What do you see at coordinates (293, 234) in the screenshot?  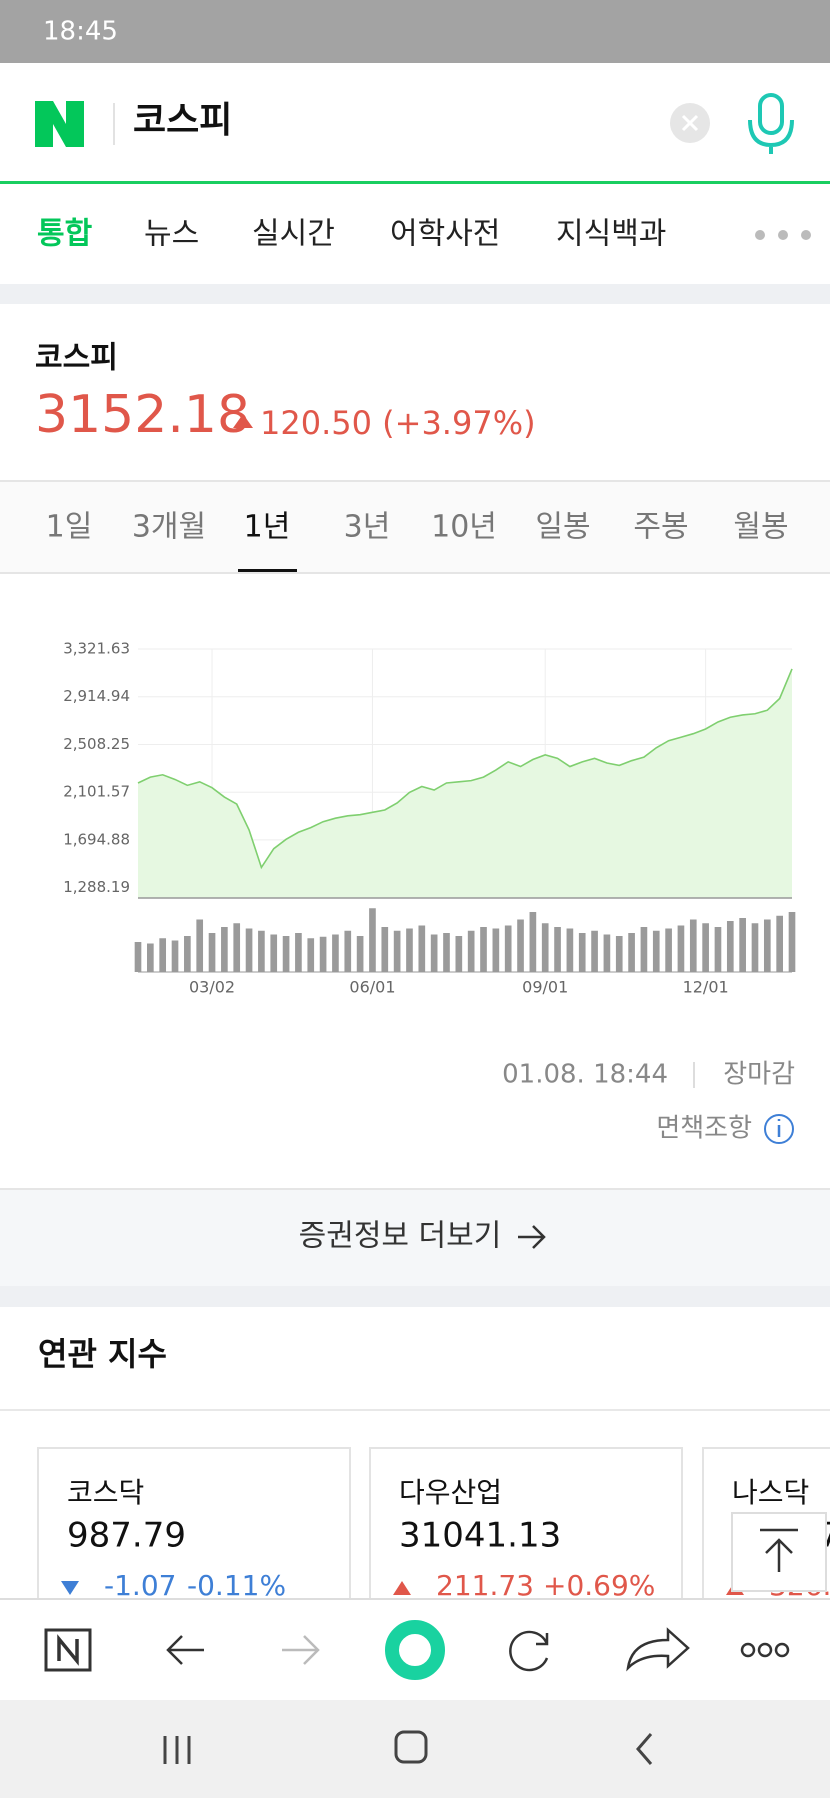 I see `tab: 실시간` at bounding box center [293, 234].